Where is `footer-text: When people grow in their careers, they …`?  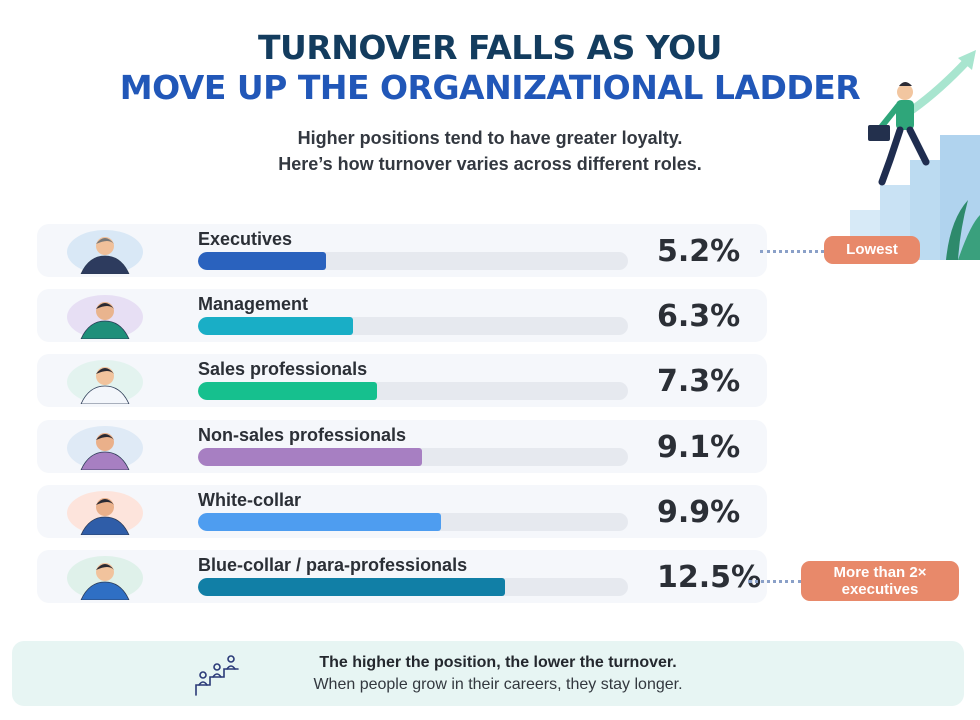
footer-text: When people grow in their careers, they … is located at coordinates (498, 684).